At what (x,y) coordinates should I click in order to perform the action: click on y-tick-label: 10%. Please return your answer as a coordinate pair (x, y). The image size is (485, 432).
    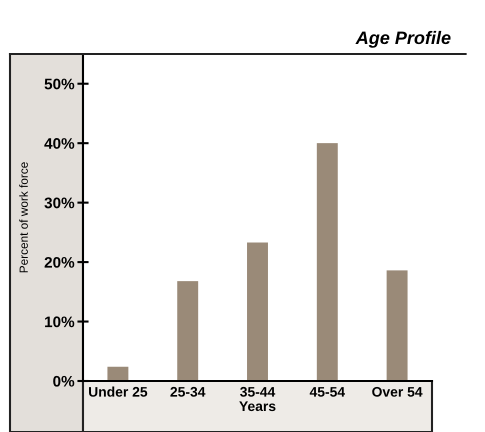
    Looking at the image, I should click on (59, 322).